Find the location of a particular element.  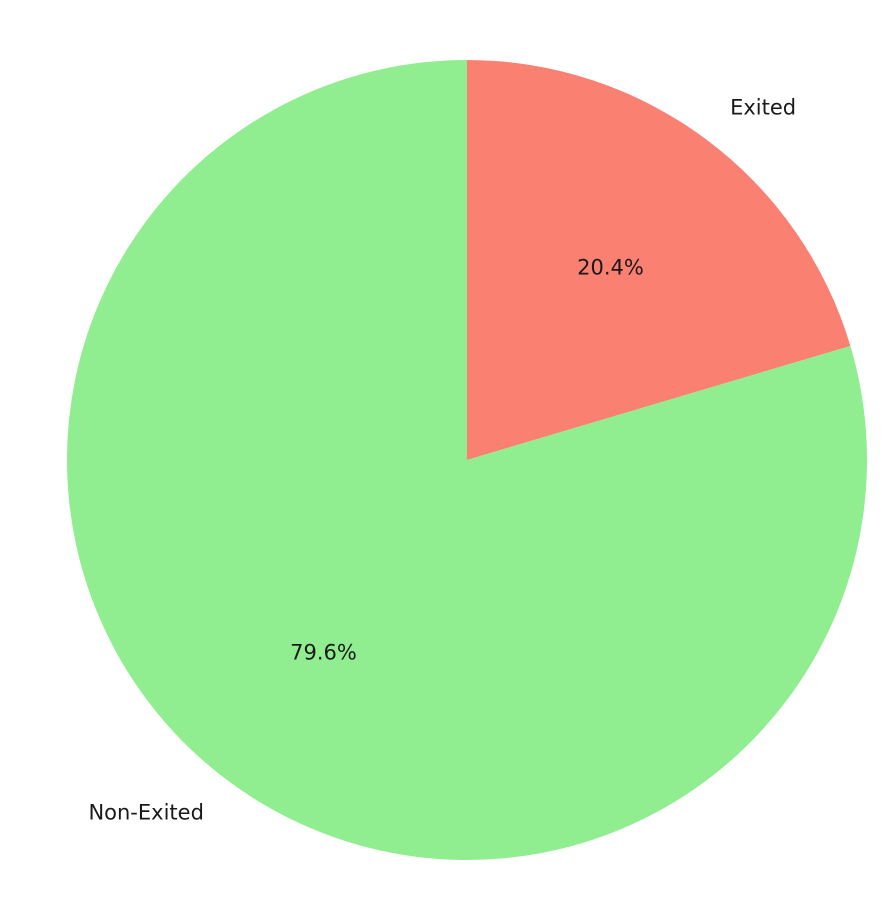

category-label-non-exited: Non-Exited is located at coordinates (145, 813).